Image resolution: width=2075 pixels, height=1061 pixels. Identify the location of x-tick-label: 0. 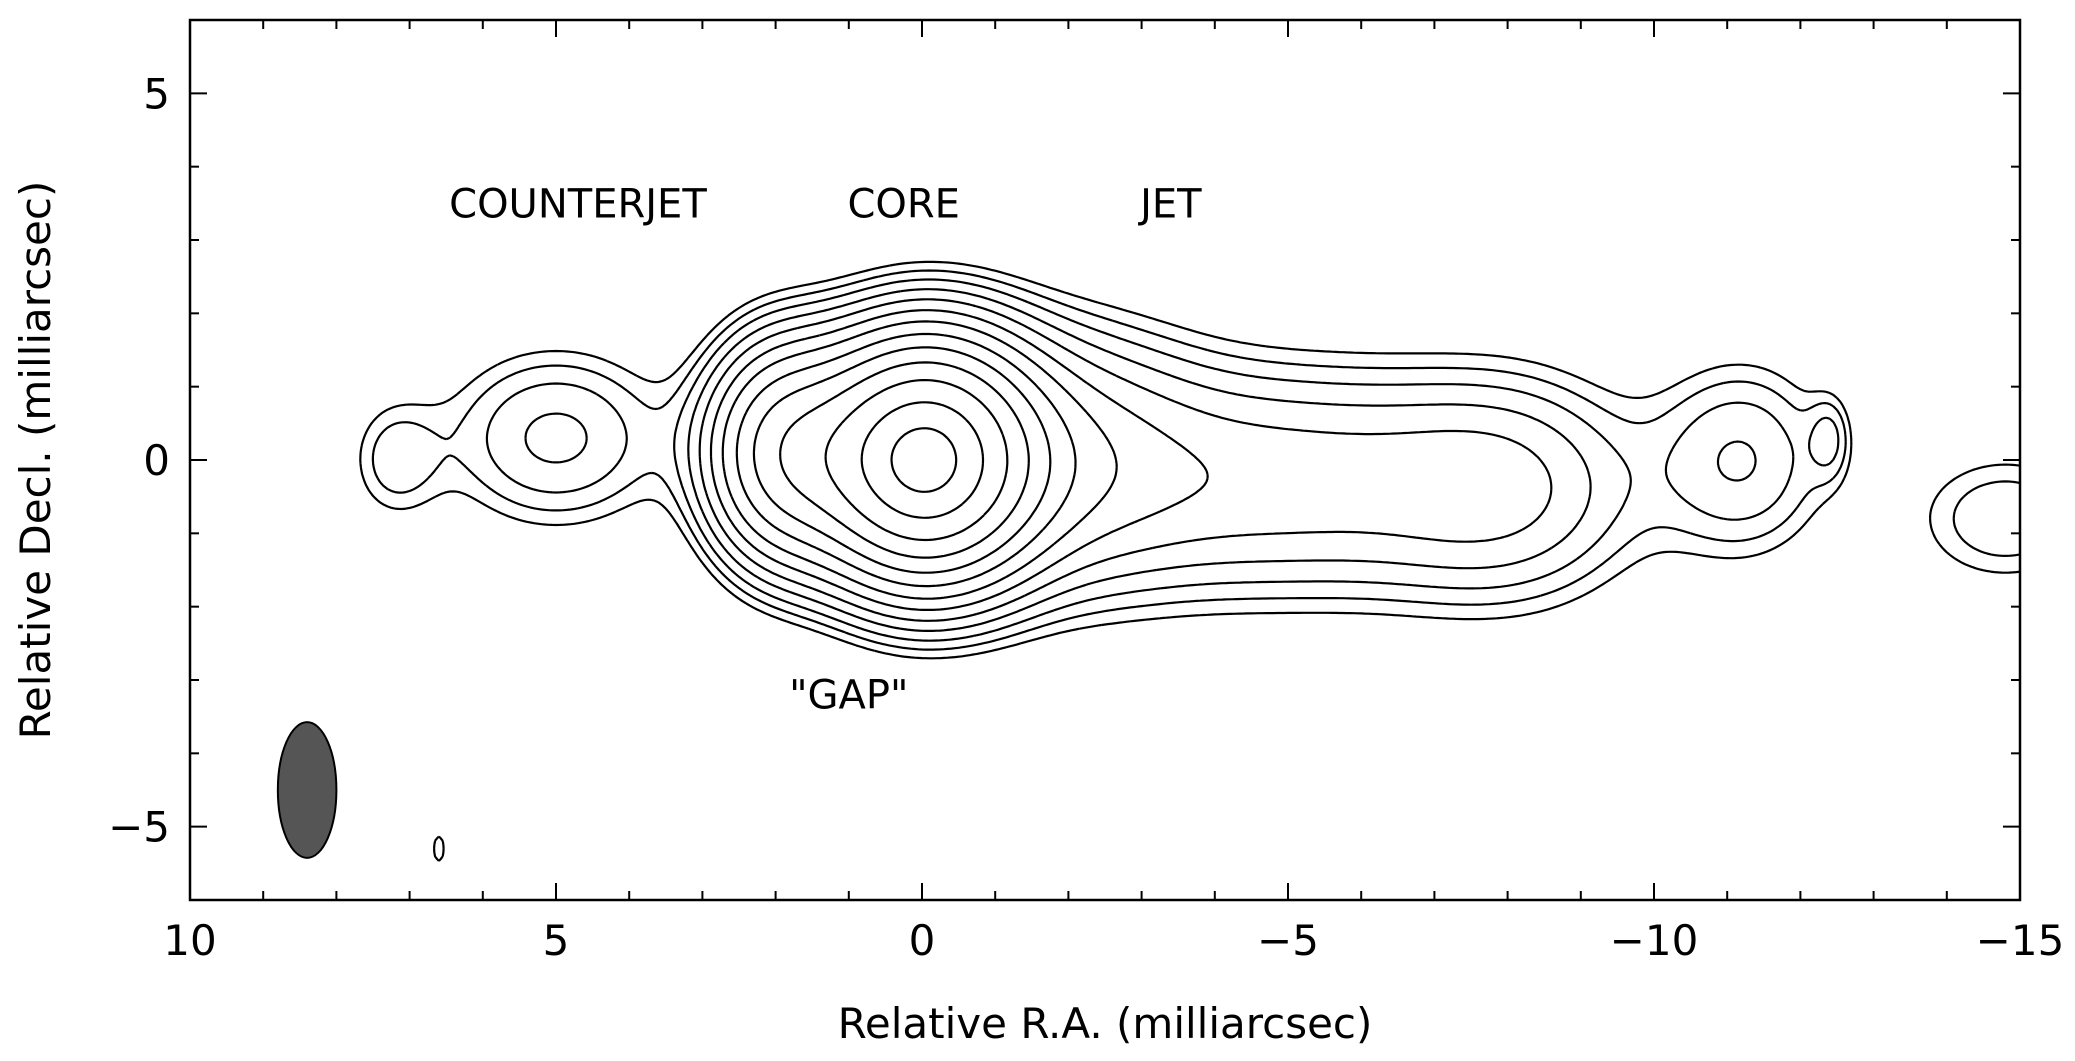
(922, 940).